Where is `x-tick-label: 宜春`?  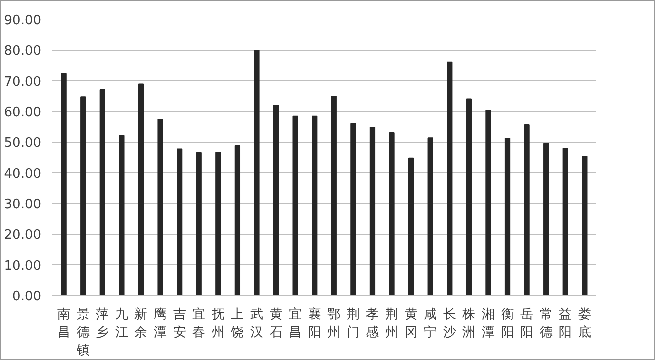
x-tick-label: 宜春 is located at coordinates (199, 323).